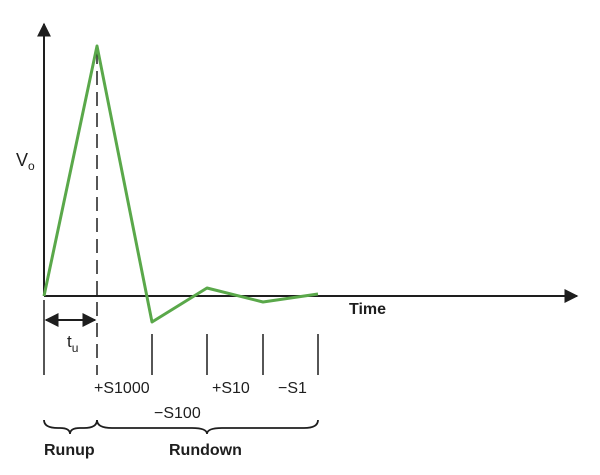  Describe the element at coordinates (25, 161) in the screenshot. I see `y-axis-label: Vo` at that location.